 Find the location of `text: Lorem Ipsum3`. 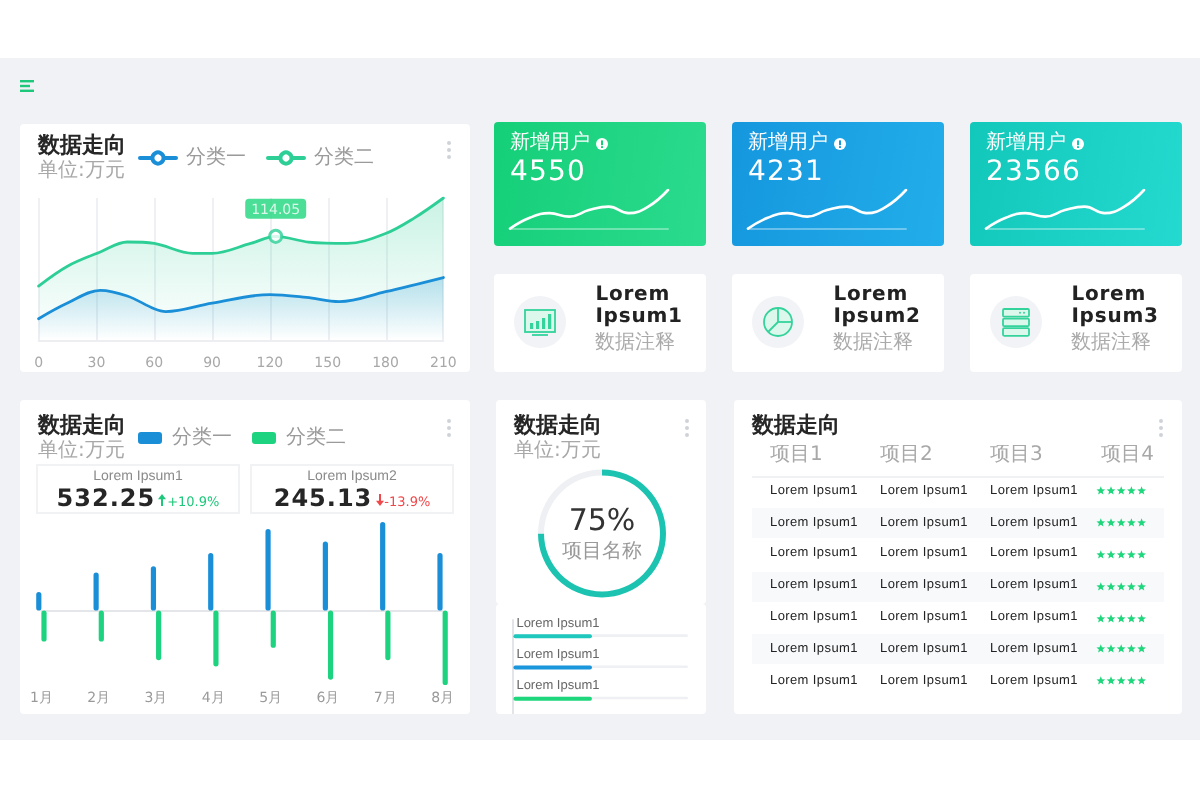

text: Lorem Ipsum3 is located at coordinates (1115, 306).